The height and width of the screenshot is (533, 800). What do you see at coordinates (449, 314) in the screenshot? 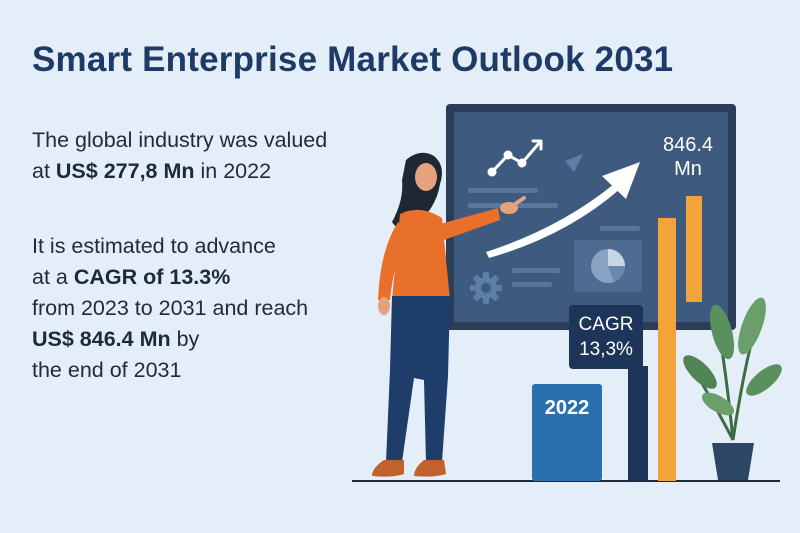
I see `presenter-figure` at bounding box center [449, 314].